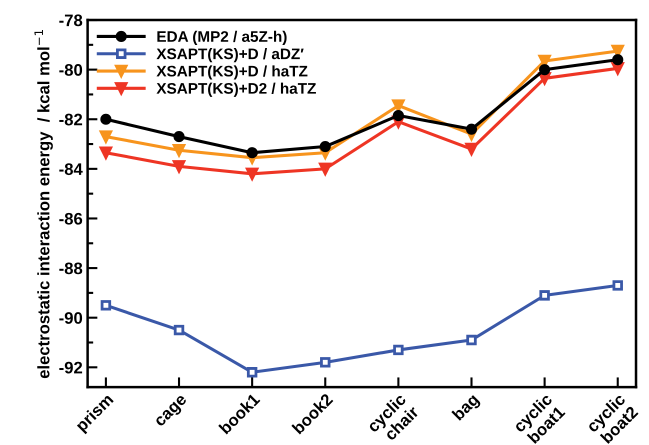 The height and width of the screenshot is (445, 649). Describe the element at coordinates (70, 70) in the screenshot. I see `y-tick-label: -80` at that location.